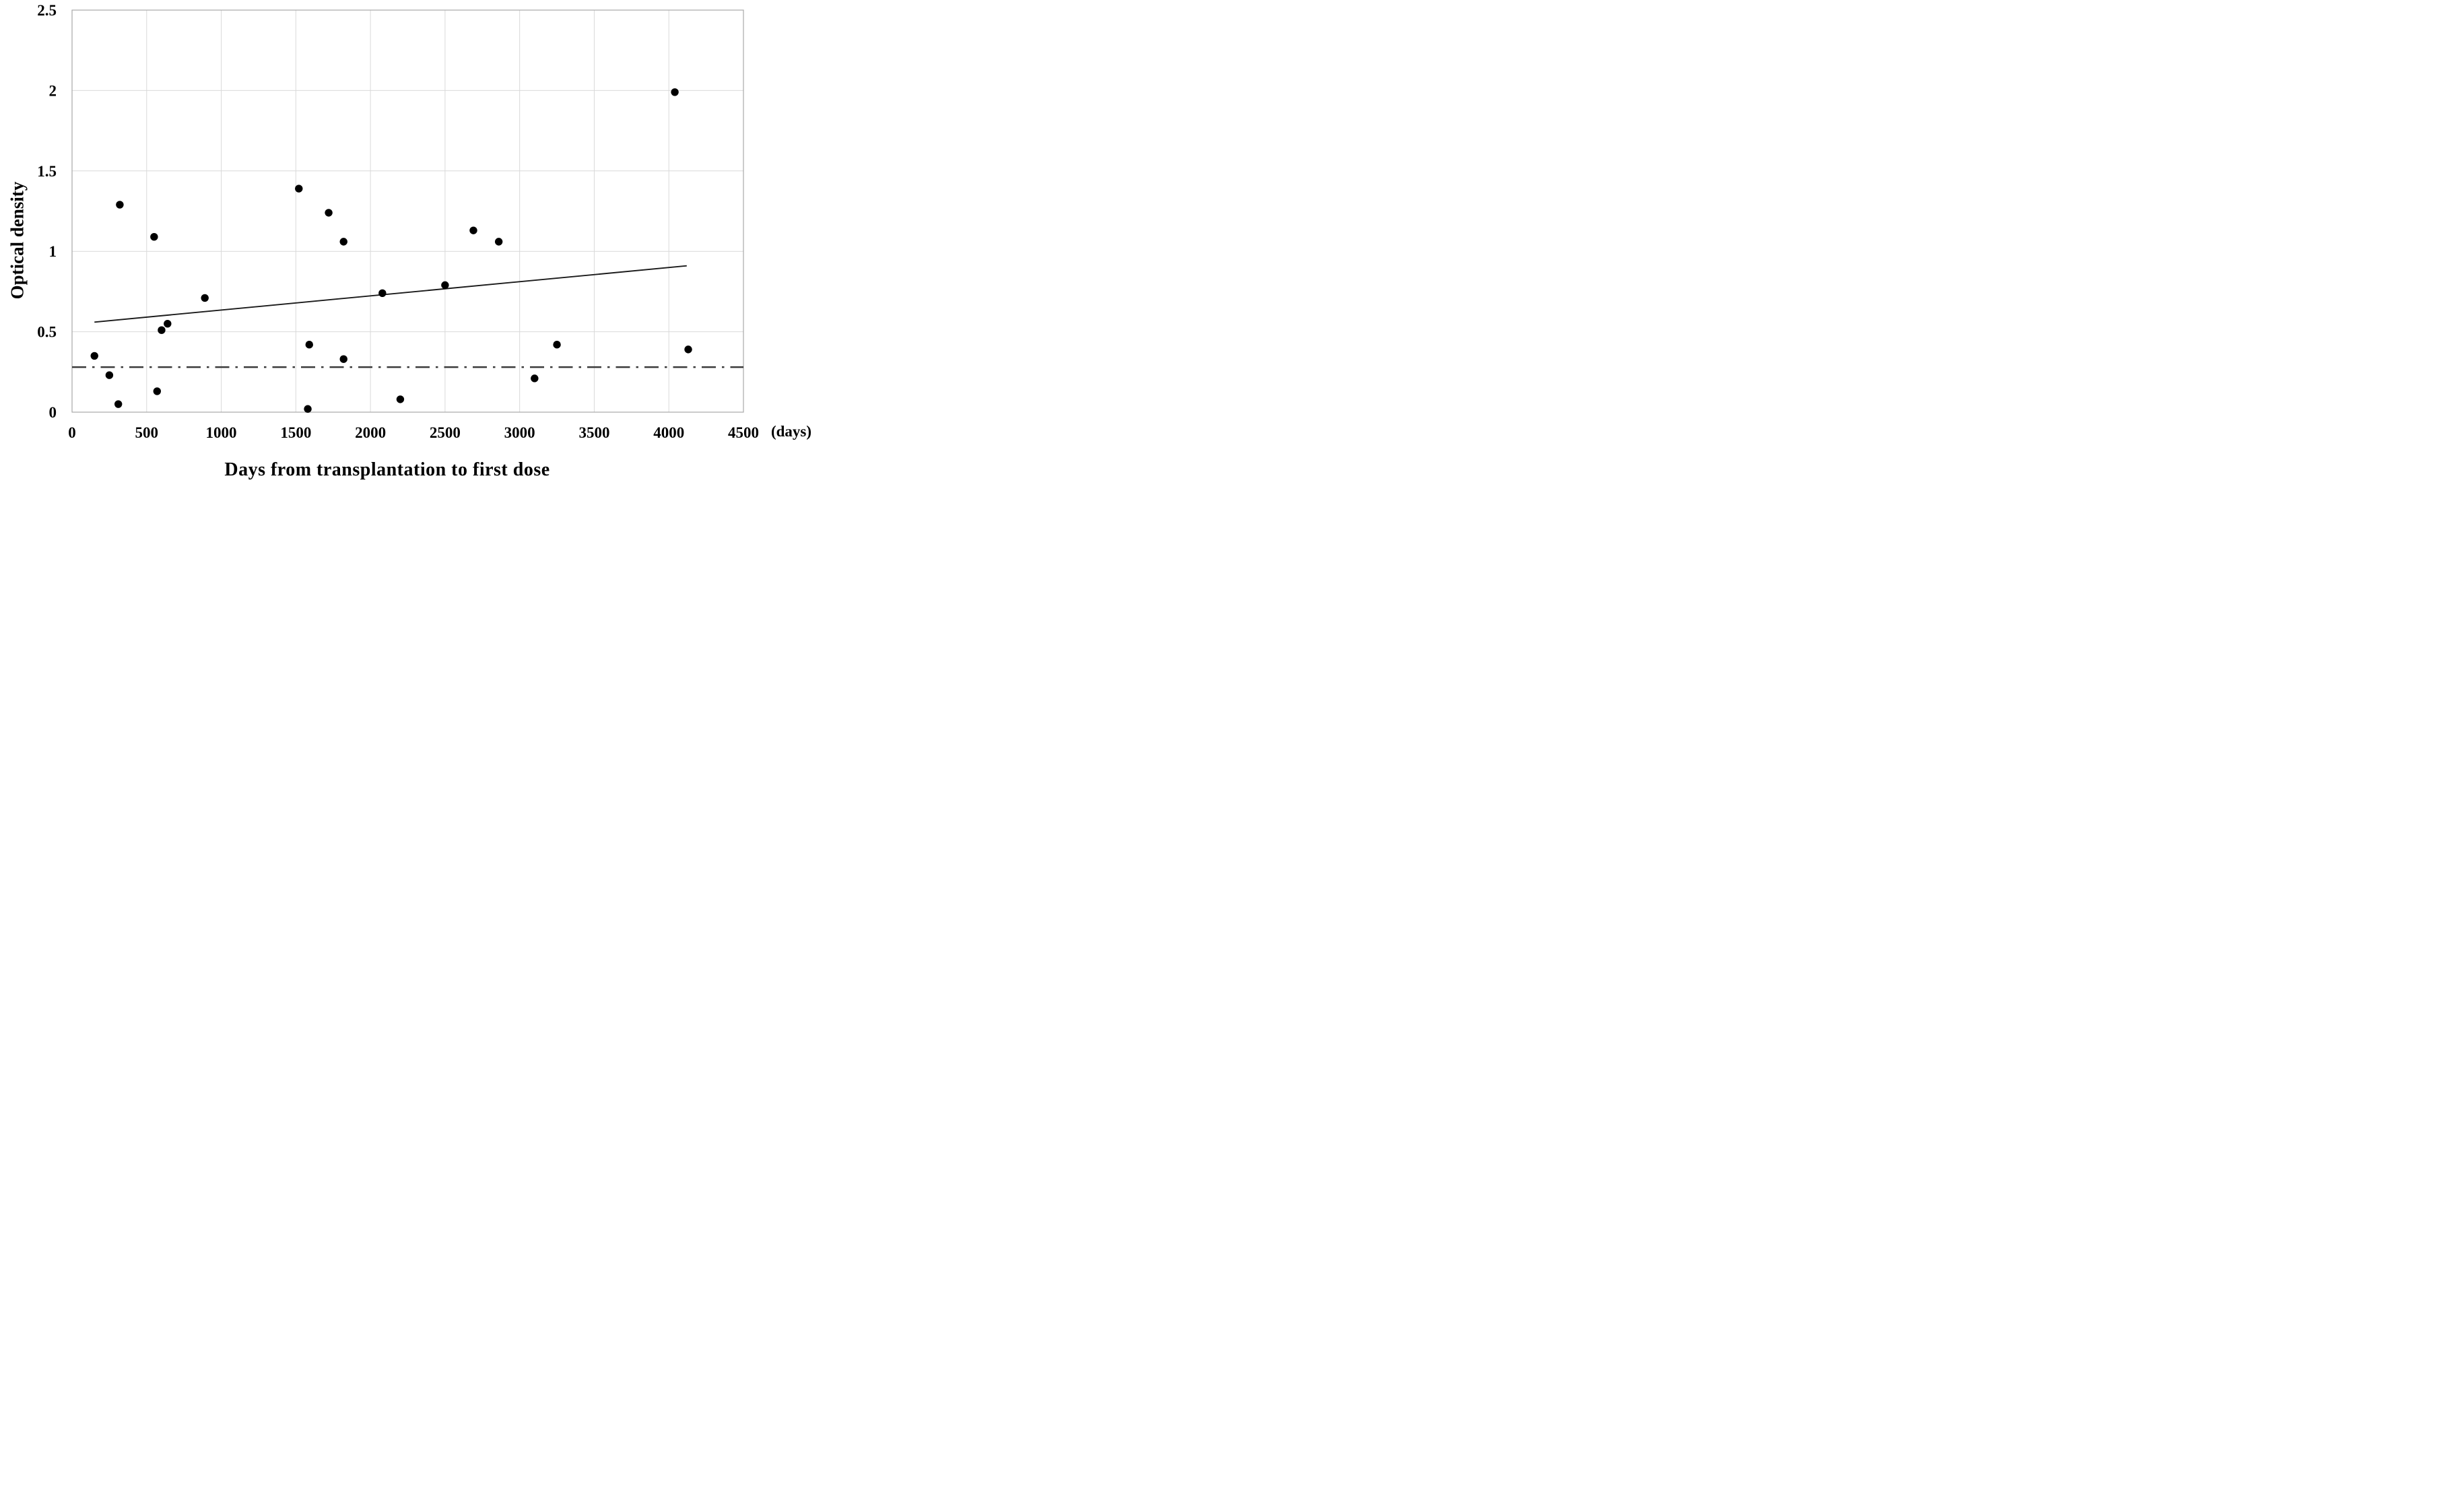 Image resolution: width=2464 pixels, height=1487 pixels. I want to click on x-tick-label: 500, so click(147, 432).